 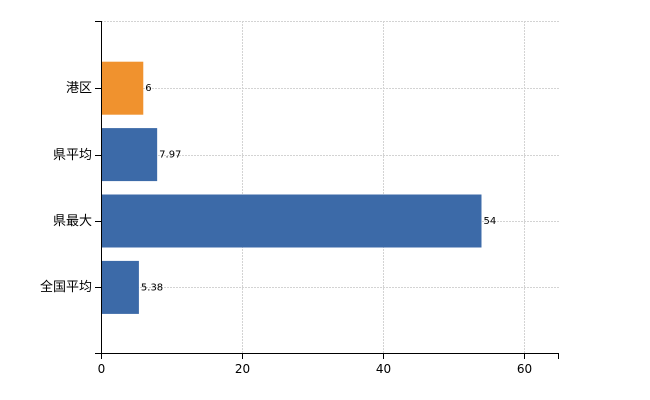 I want to click on data-label-3: 5.38, so click(x=152, y=287).